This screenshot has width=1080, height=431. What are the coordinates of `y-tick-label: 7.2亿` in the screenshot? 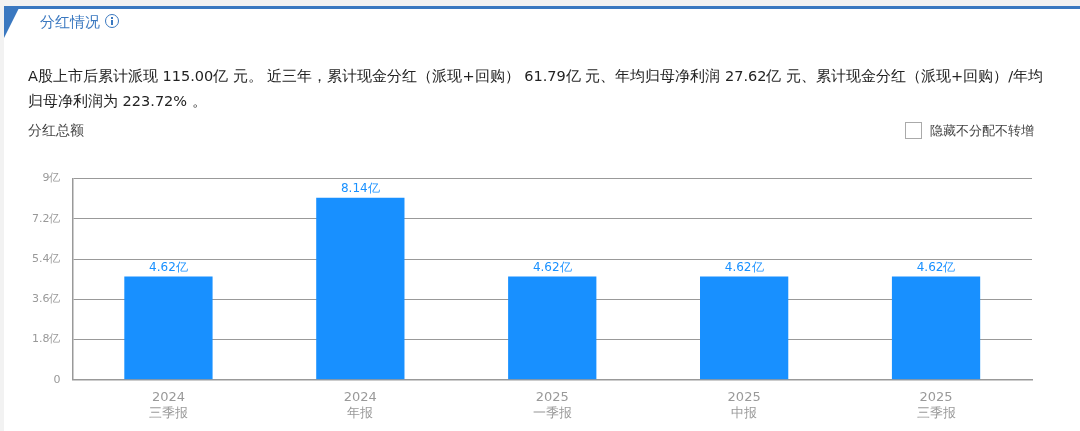 It's located at (46, 218).